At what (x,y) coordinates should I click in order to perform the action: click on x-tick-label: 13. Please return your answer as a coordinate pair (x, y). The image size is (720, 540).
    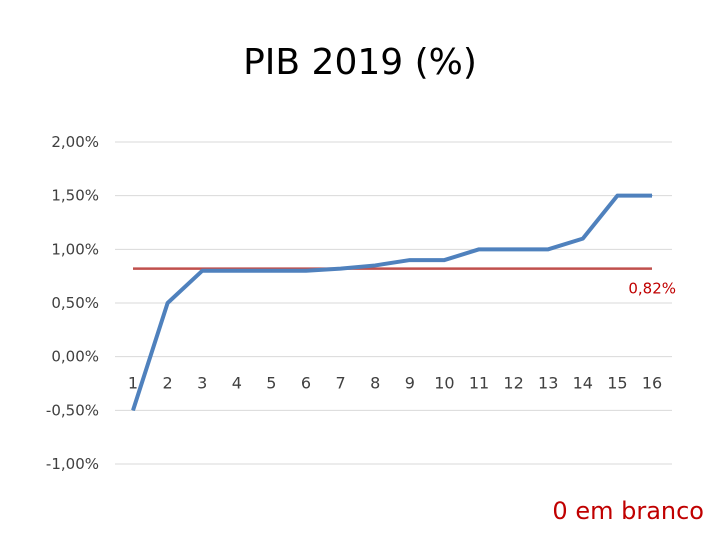
    Looking at the image, I should click on (548, 383).